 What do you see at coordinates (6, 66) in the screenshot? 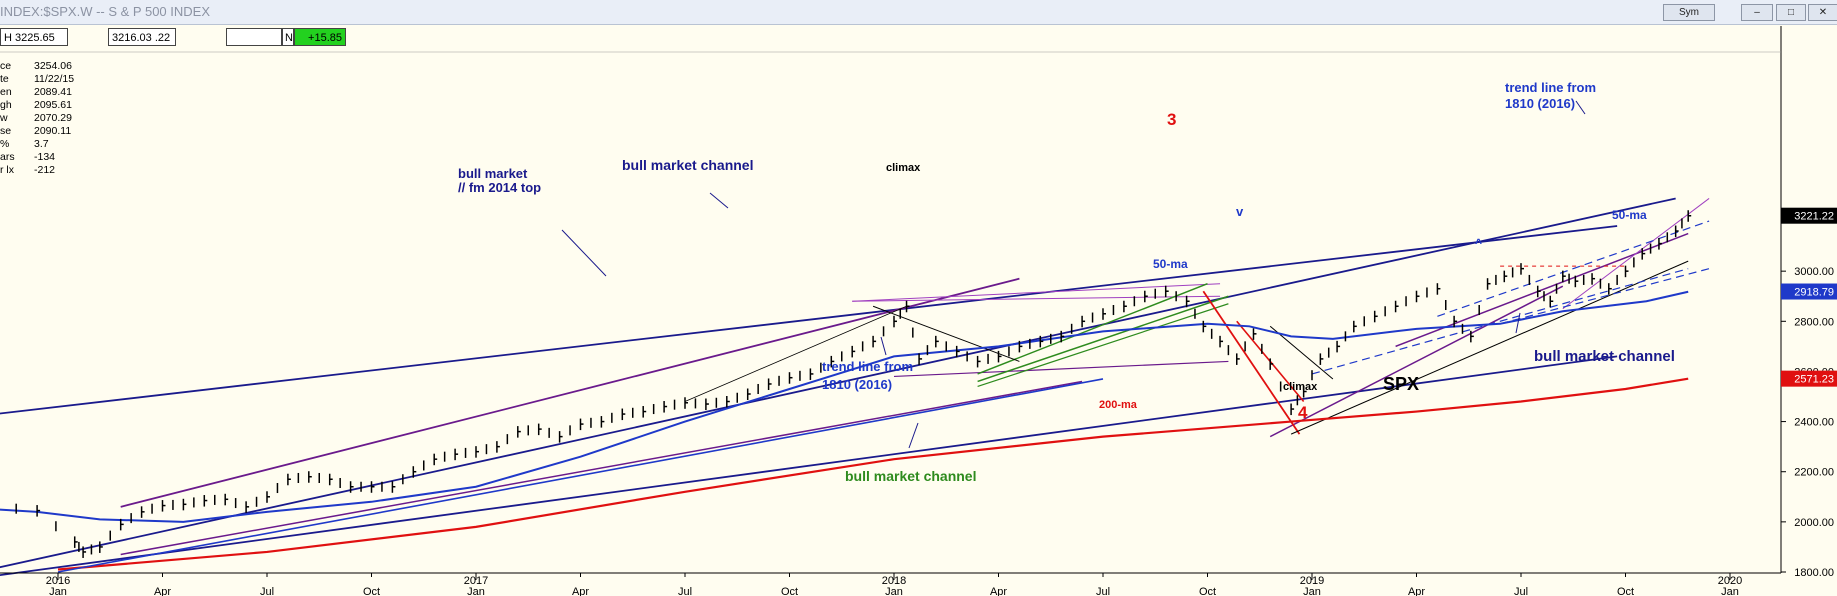
I see `readout-key: ce` at bounding box center [6, 66].